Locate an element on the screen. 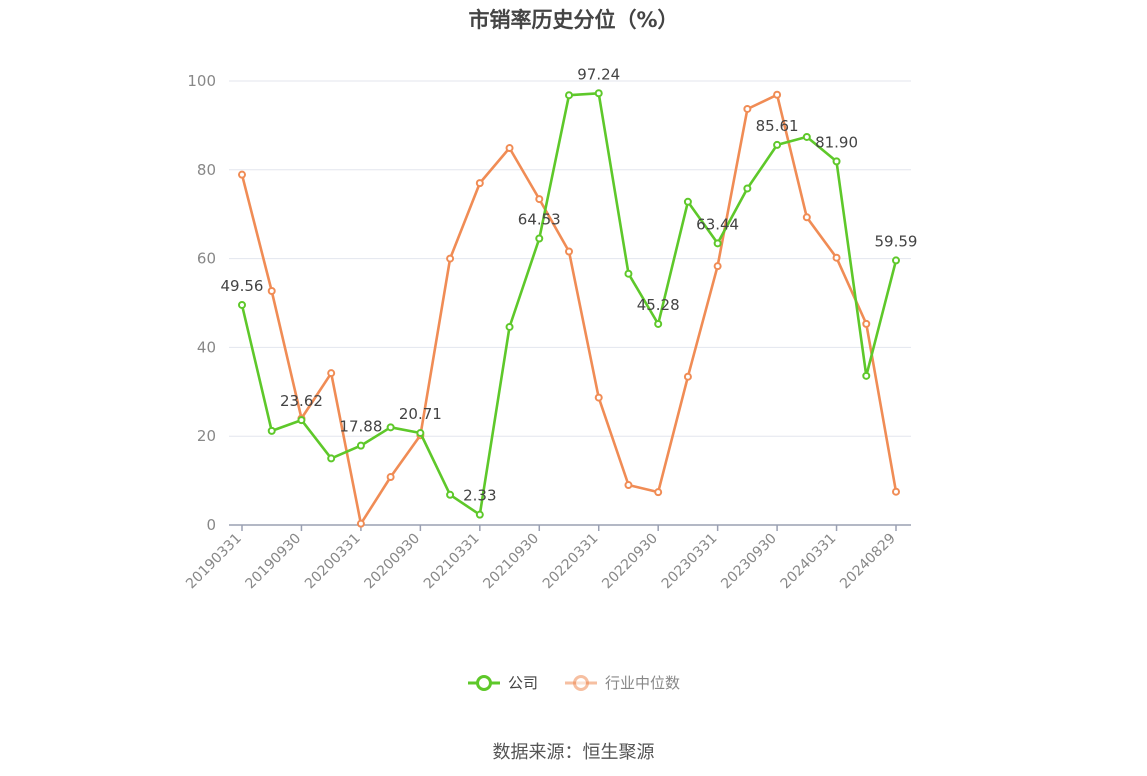 The width and height of the screenshot is (1147, 776). legend-item-company: 公司 is located at coordinates (502, 682).